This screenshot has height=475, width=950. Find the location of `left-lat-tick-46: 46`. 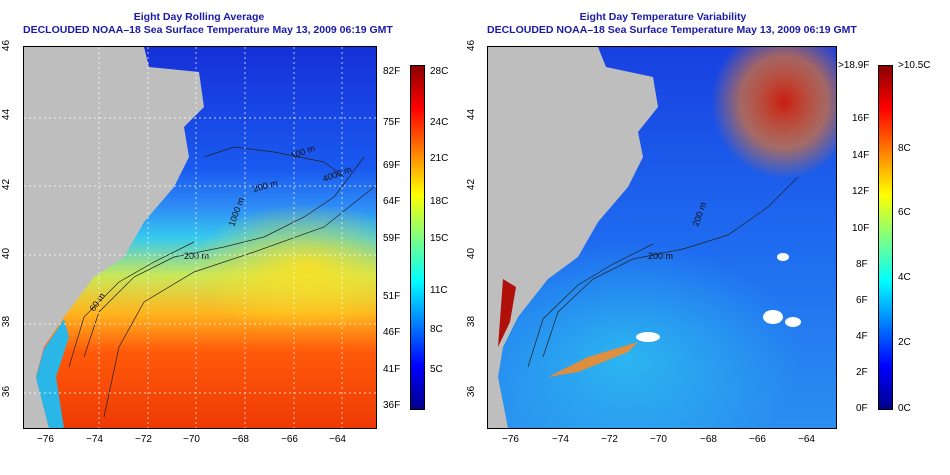

left-lat-tick-46: 46 is located at coordinates (7, 45).